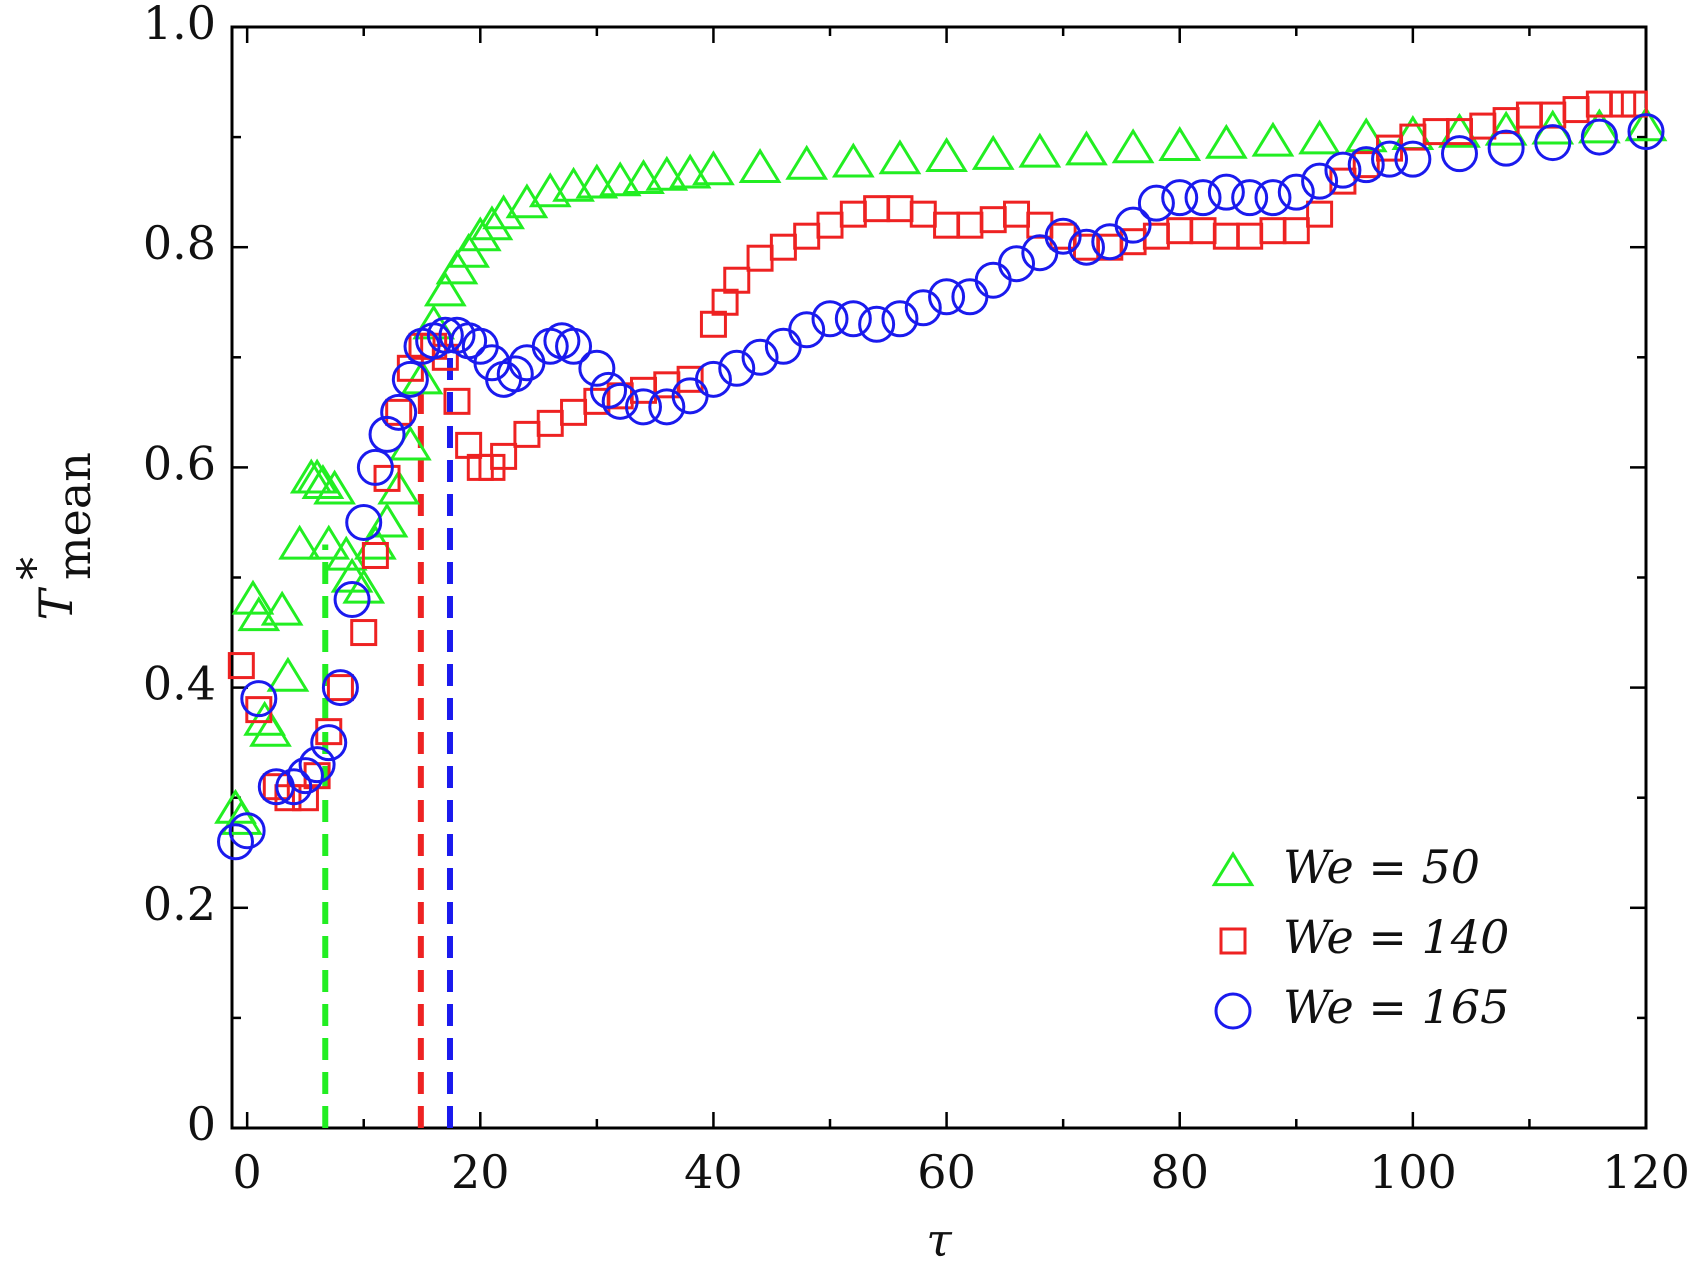 This screenshot has width=1696, height=1274. I want to click on x-tick-label: 80, so click(1179, 1172).